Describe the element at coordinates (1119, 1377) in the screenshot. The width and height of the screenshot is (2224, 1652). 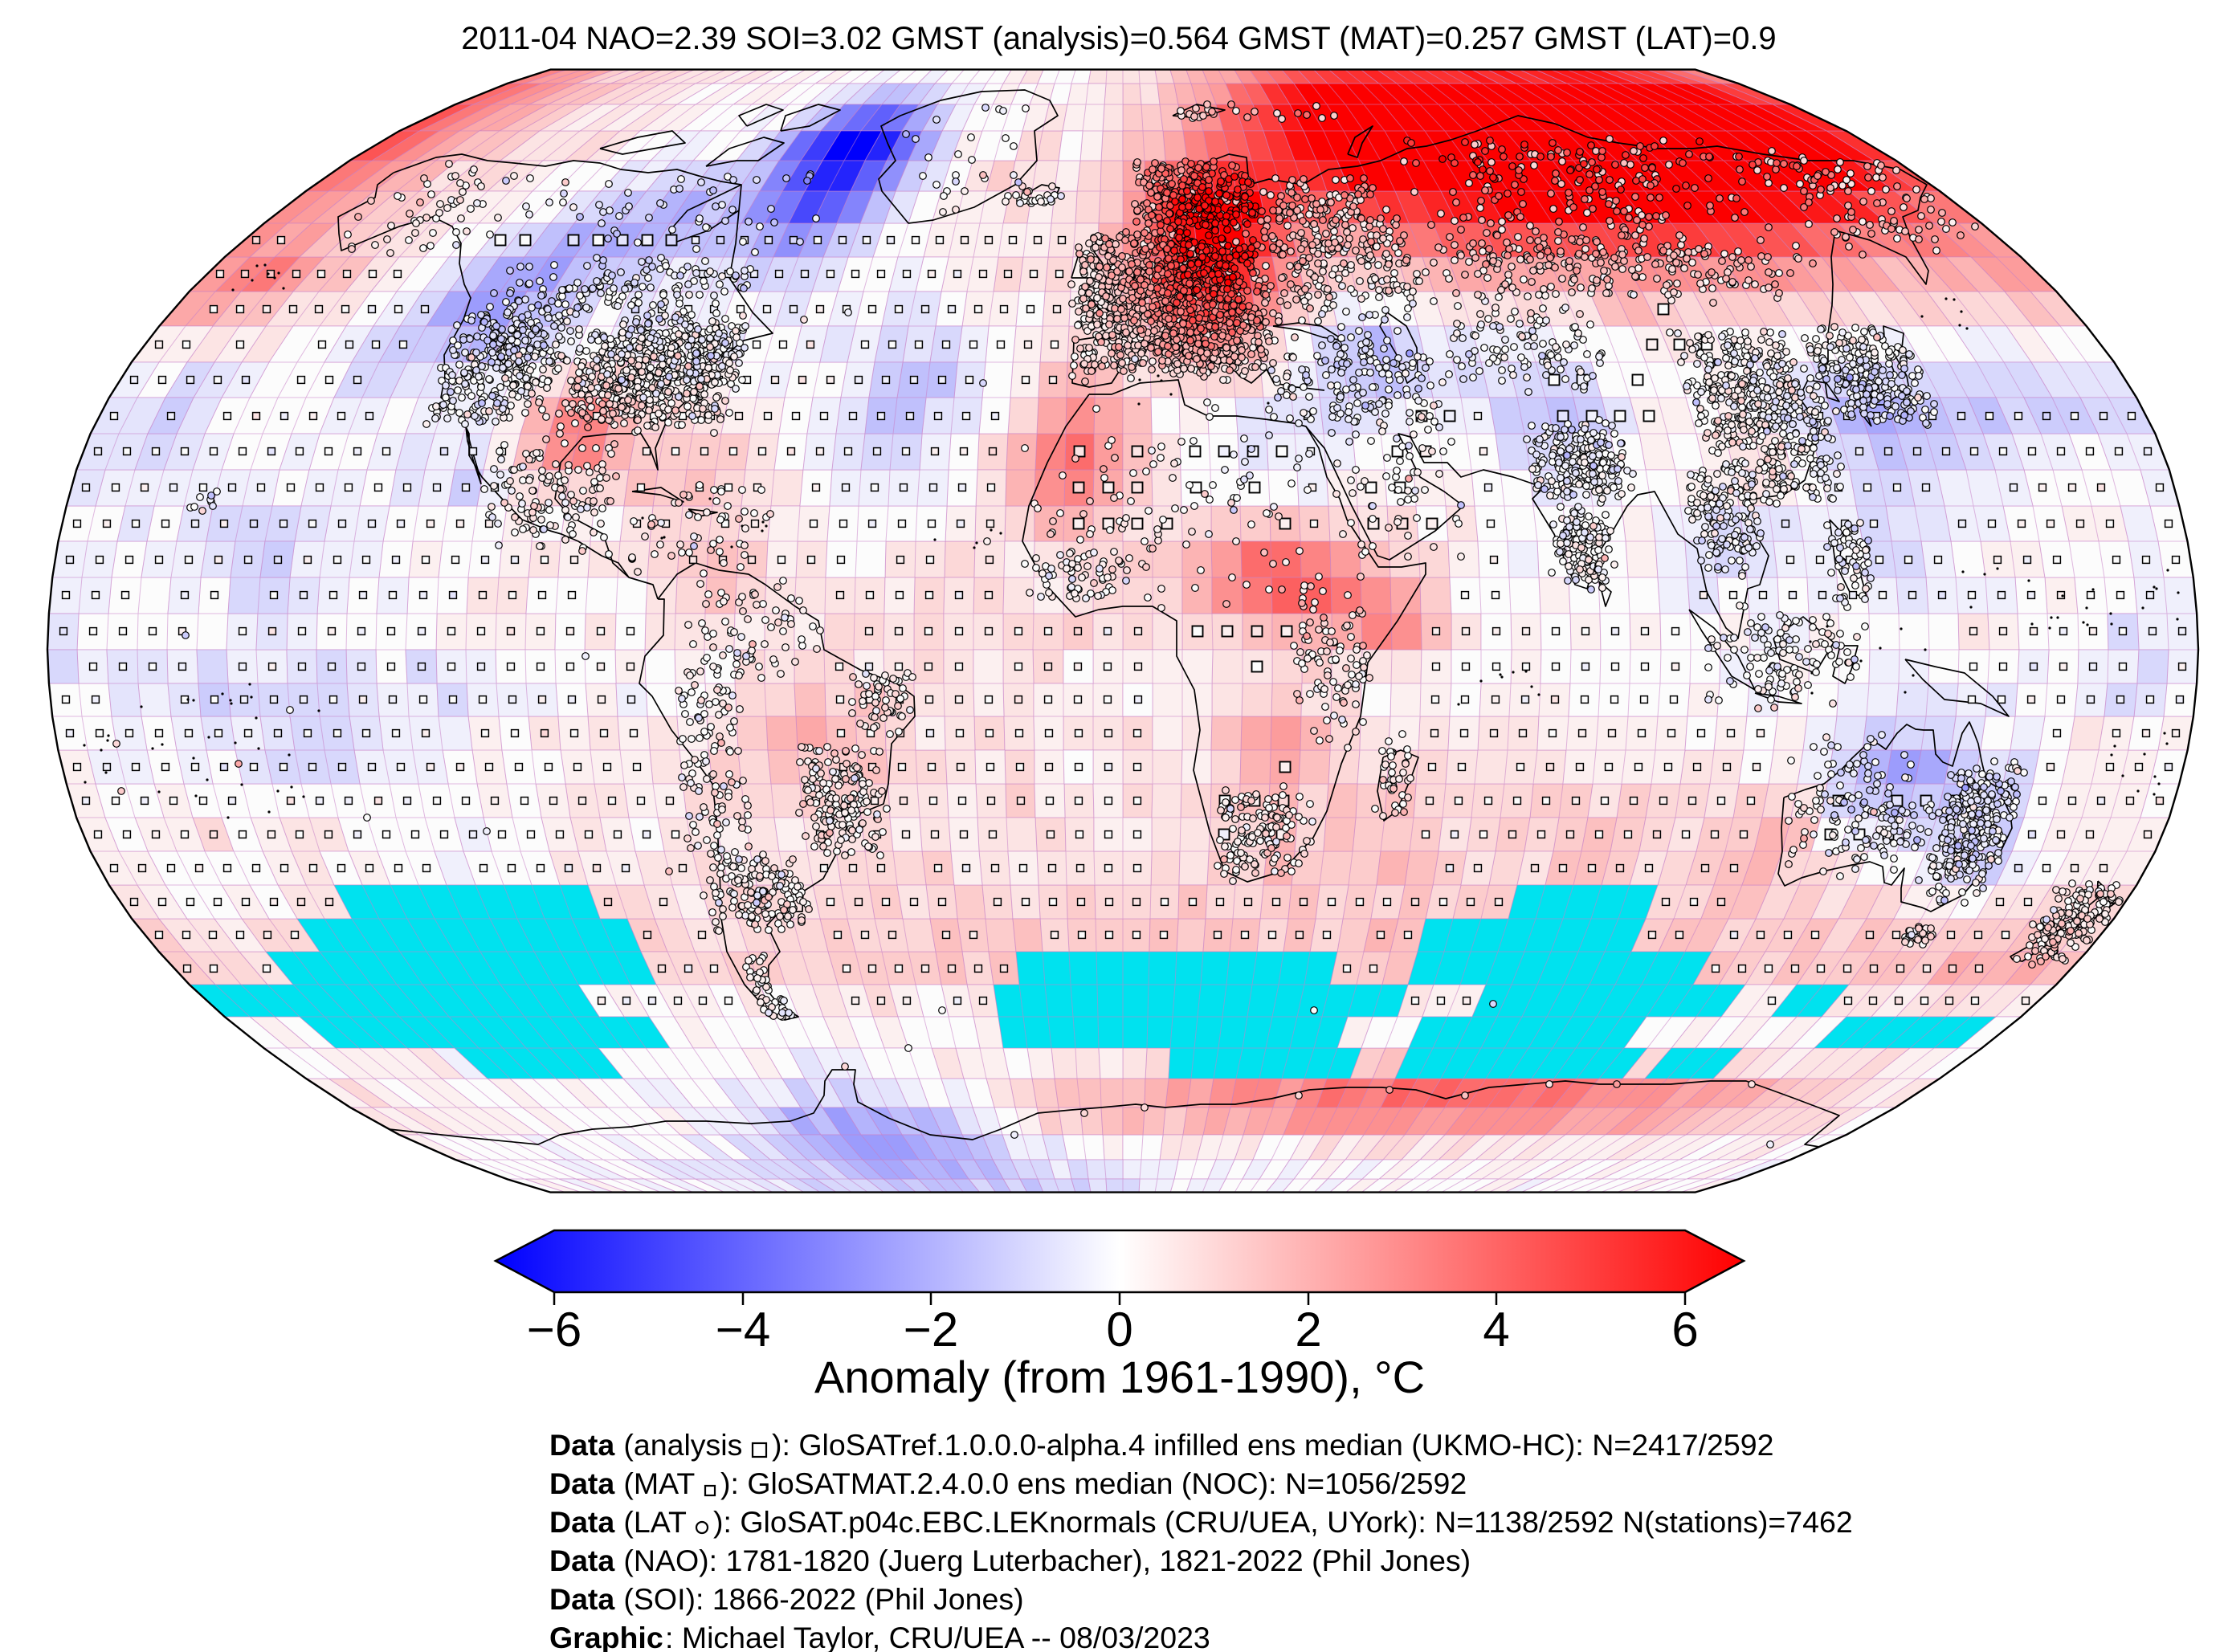
I see `svg-text: Anomaly (from 1961-1990), °C` at that location.